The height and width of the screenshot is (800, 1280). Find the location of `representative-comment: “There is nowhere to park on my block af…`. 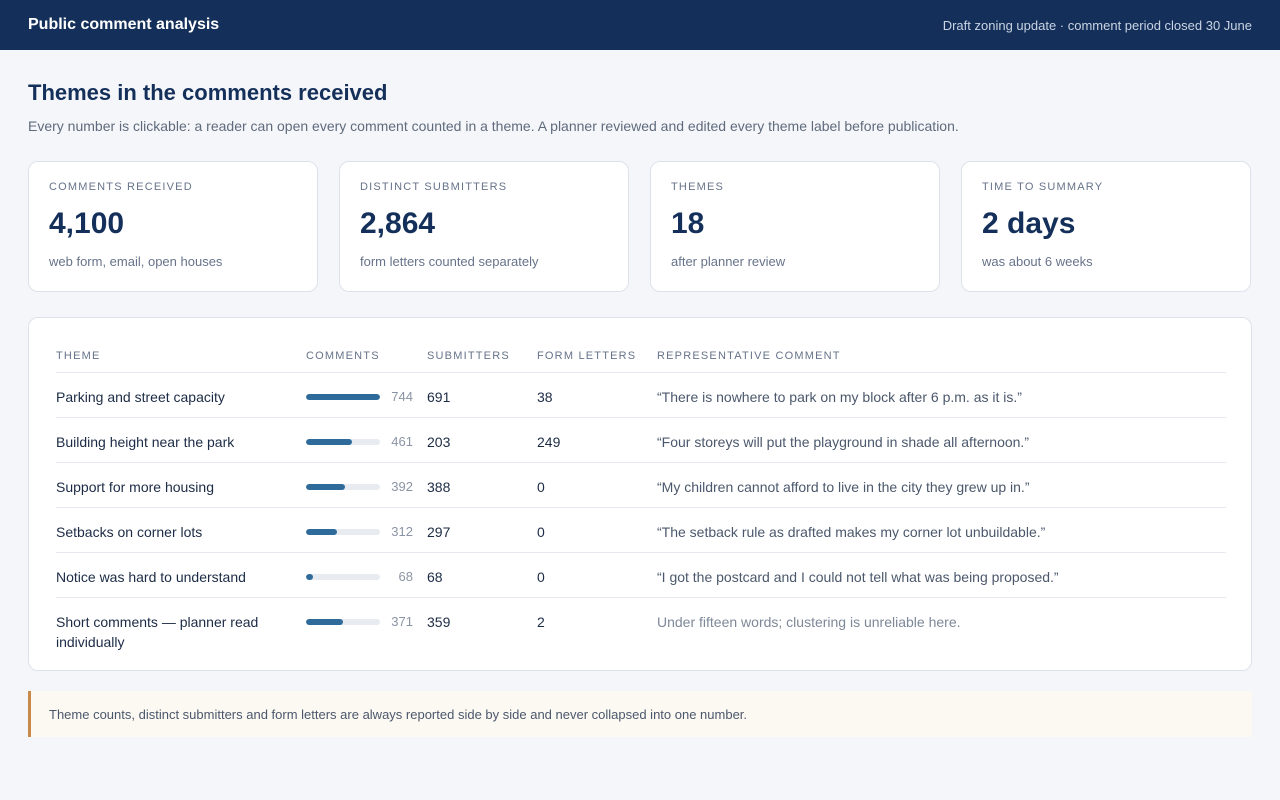

representative-comment: “There is nowhere to park on my block af… is located at coordinates (941, 395).